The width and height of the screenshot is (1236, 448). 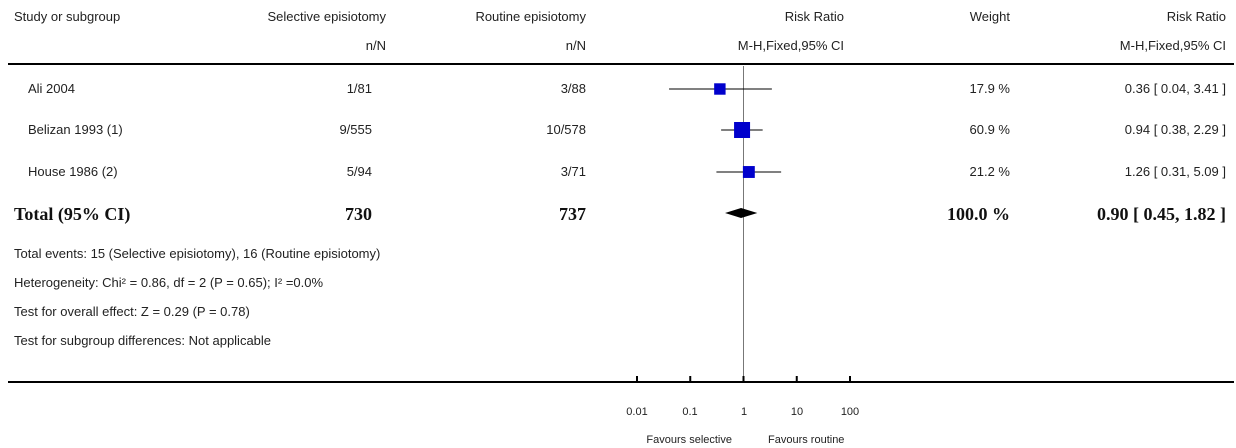 I want to click on study-selective: 5/94, so click(x=359, y=171).